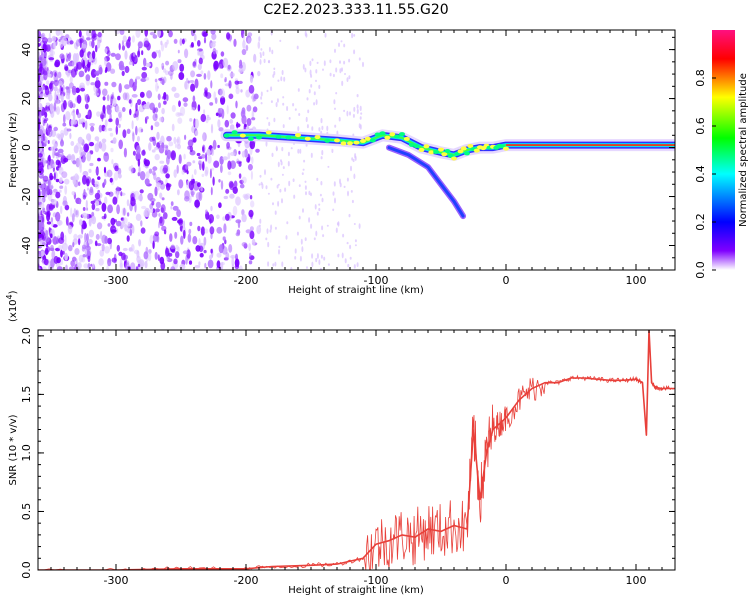 This screenshot has width=750, height=600. Describe the element at coordinates (246, 580) in the screenshot. I see `x-tick-label: -200` at that location.